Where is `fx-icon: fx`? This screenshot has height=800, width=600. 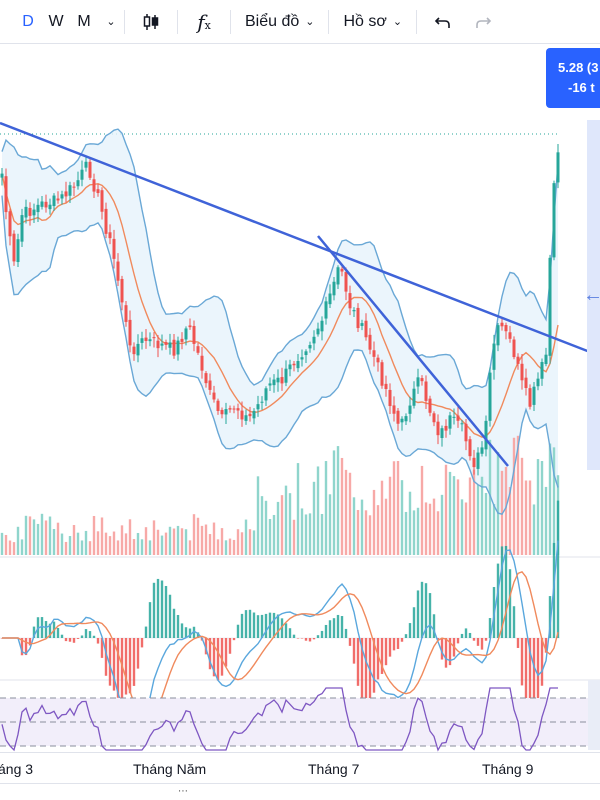 fx-icon: fx is located at coordinates (204, 21).